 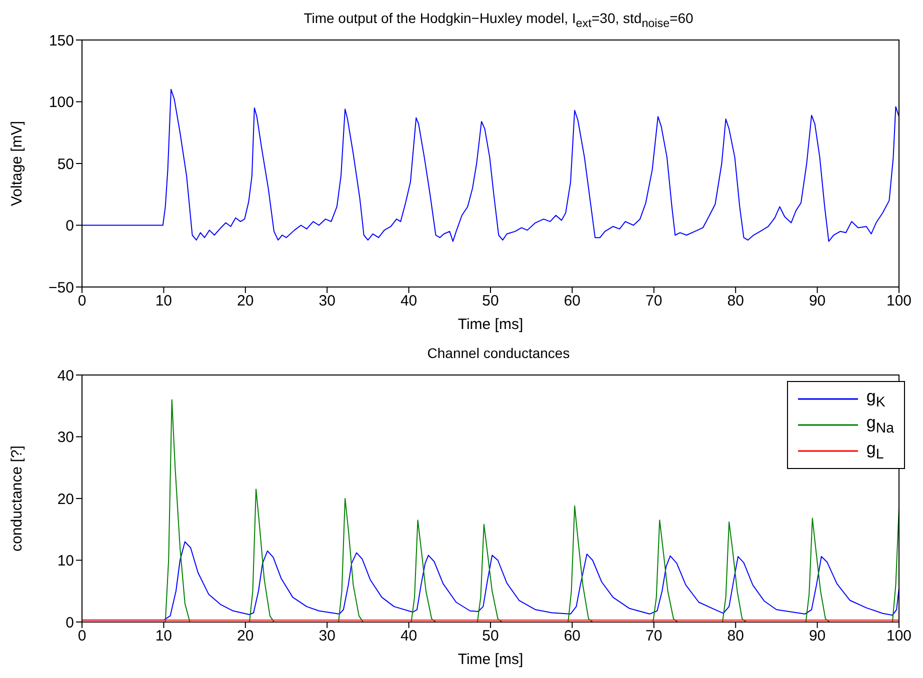 What do you see at coordinates (65, 164) in the screenshot?
I see `y-tick-label: 50` at bounding box center [65, 164].